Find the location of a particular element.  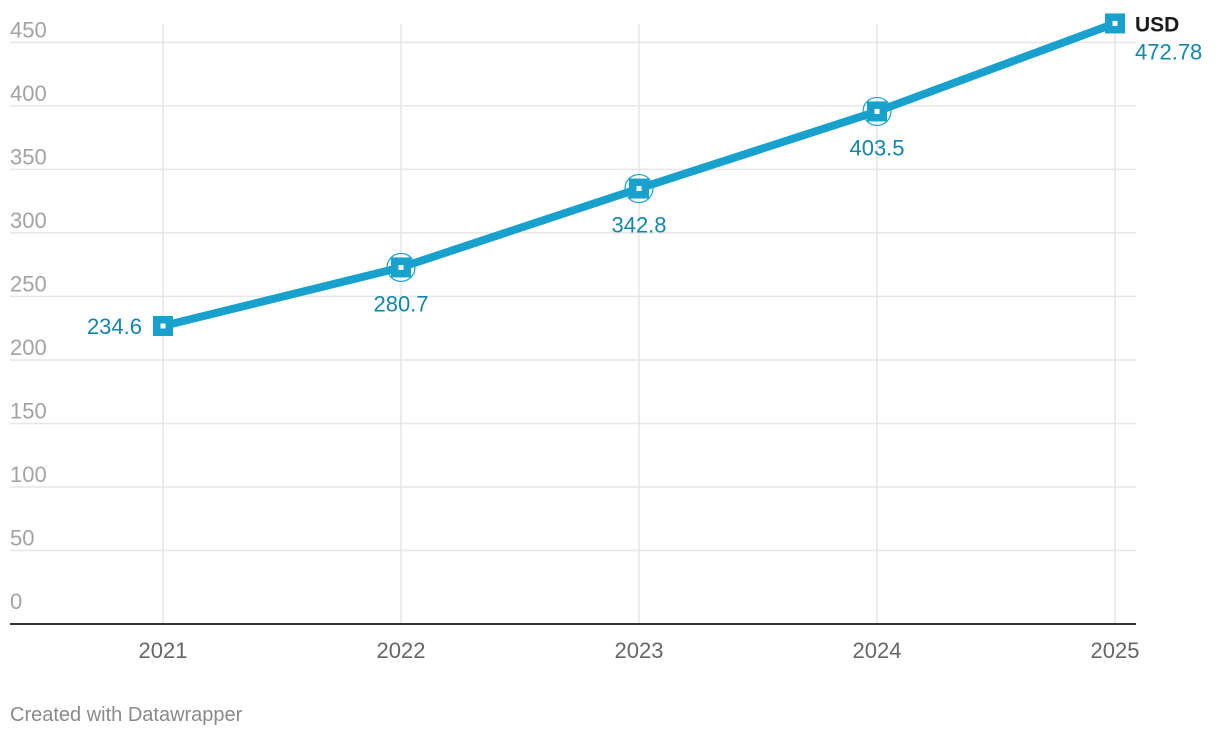

y-tick-label: 350 is located at coordinates (28, 156).